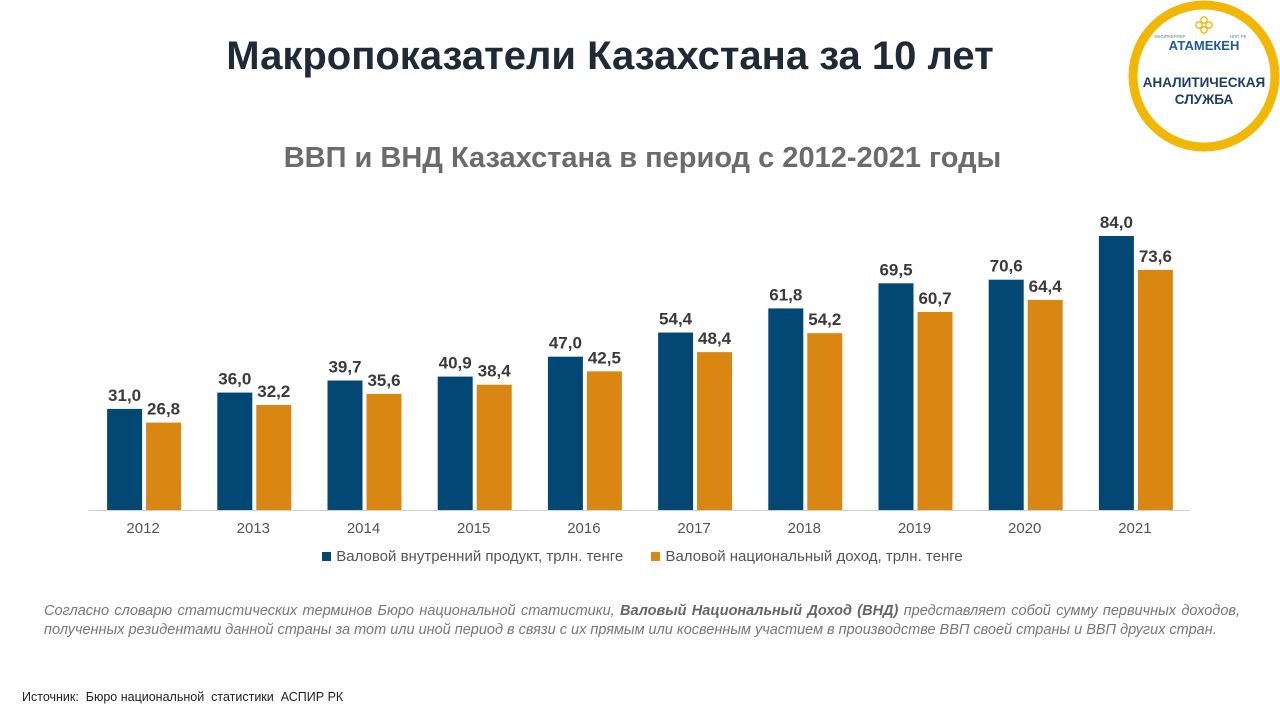 The image size is (1280, 720). What do you see at coordinates (1204, 25) in the screenshot?
I see `logo-flower-icon` at bounding box center [1204, 25].